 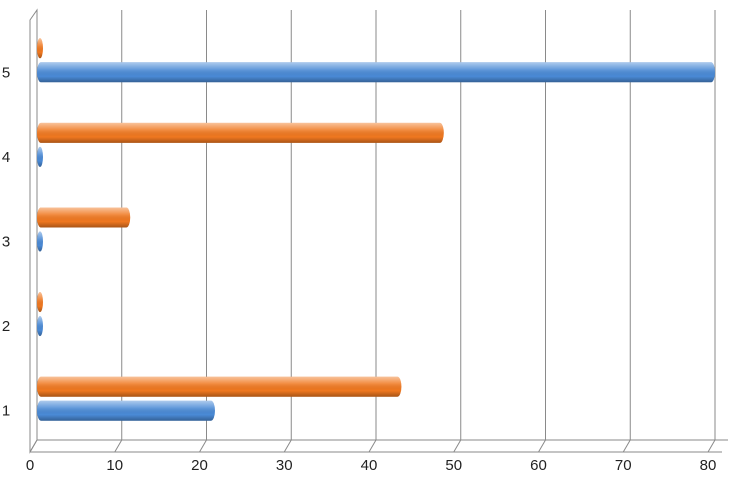 What do you see at coordinates (6, 157) in the screenshot?
I see `y-tick-label: 4` at bounding box center [6, 157].